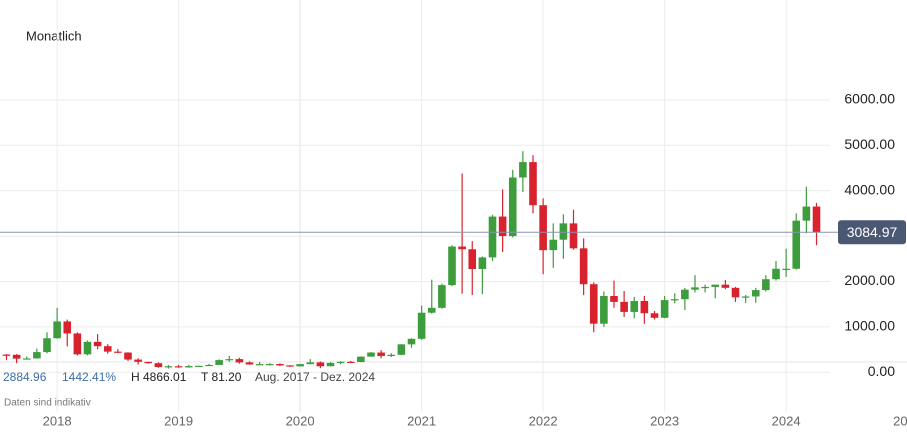  What do you see at coordinates (881, 371) in the screenshot?
I see `y-tick-label: 0.00` at bounding box center [881, 371].